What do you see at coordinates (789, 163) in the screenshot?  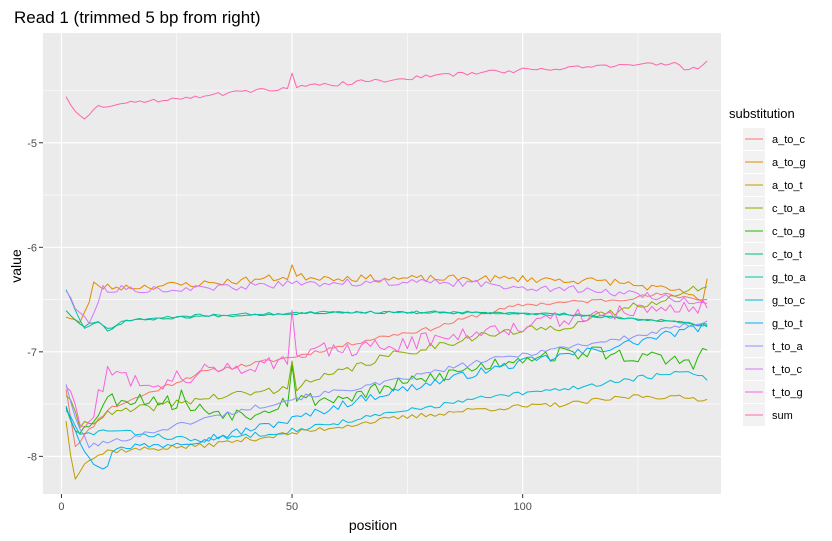 I see `legend-label-a-to-g: a_to_g` at bounding box center [789, 163].